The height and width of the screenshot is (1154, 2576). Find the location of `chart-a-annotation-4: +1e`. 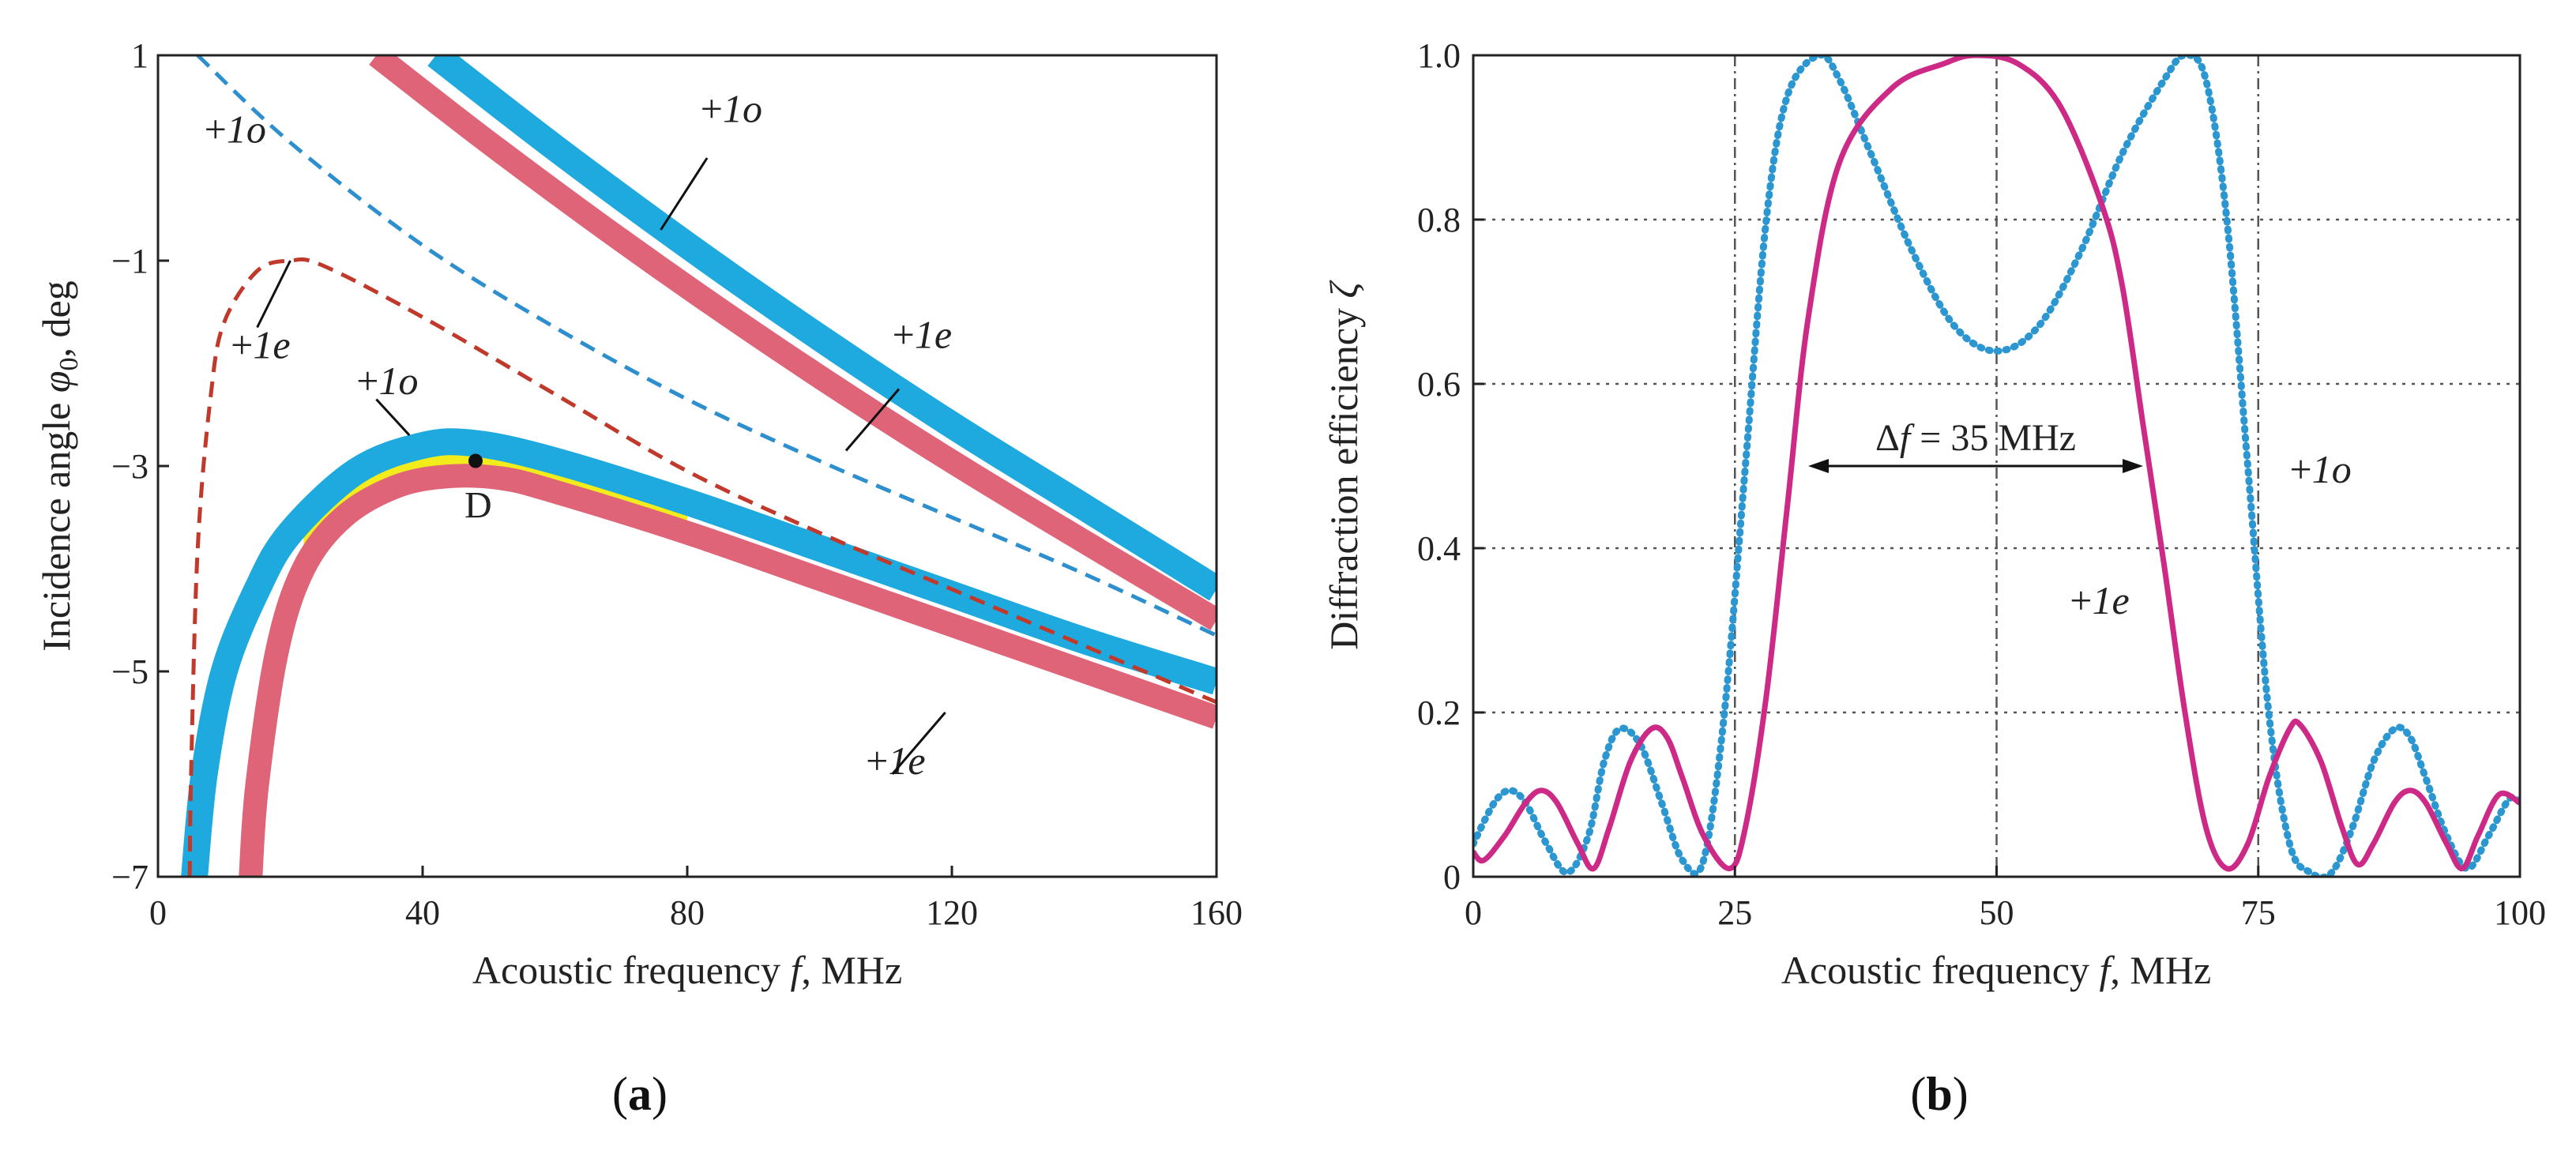

chart-a-annotation-4: +1e is located at coordinates (923, 335).